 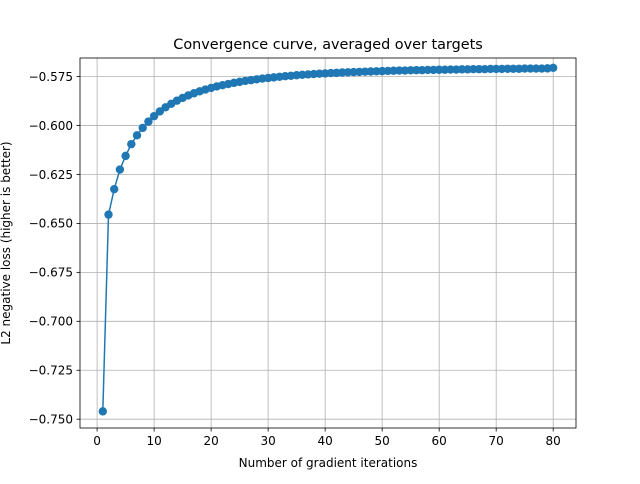 What do you see at coordinates (51, 371) in the screenshot?
I see `y-tick-label: −0.725` at bounding box center [51, 371].